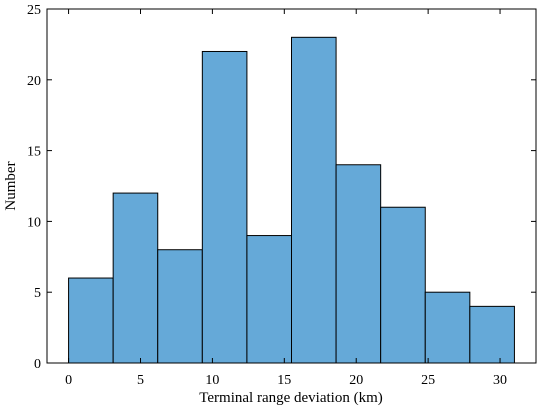 The width and height of the screenshot is (550, 410). What do you see at coordinates (34, 222) in the screenshot?
I see `y-tick-label: 10` at bounding box center [34, 222].